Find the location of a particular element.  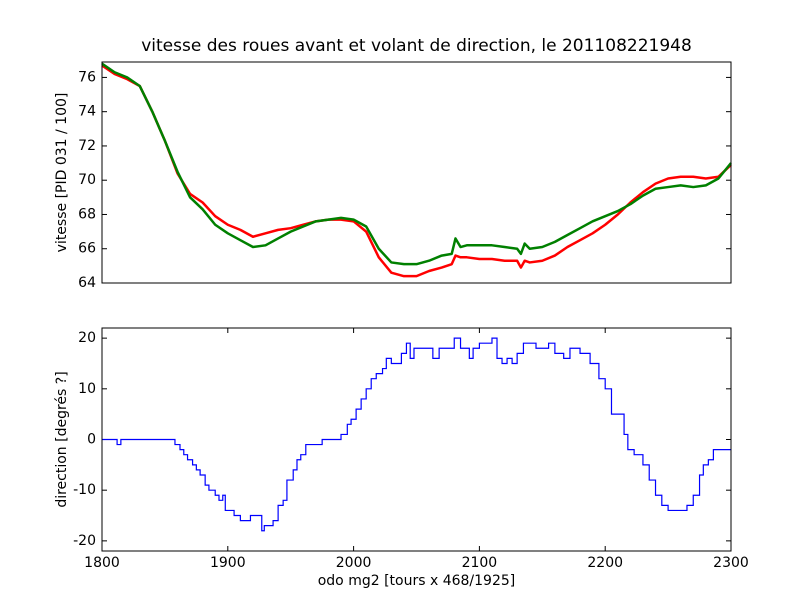

y-tick-label: 64 is located at coordinates (87, 283).